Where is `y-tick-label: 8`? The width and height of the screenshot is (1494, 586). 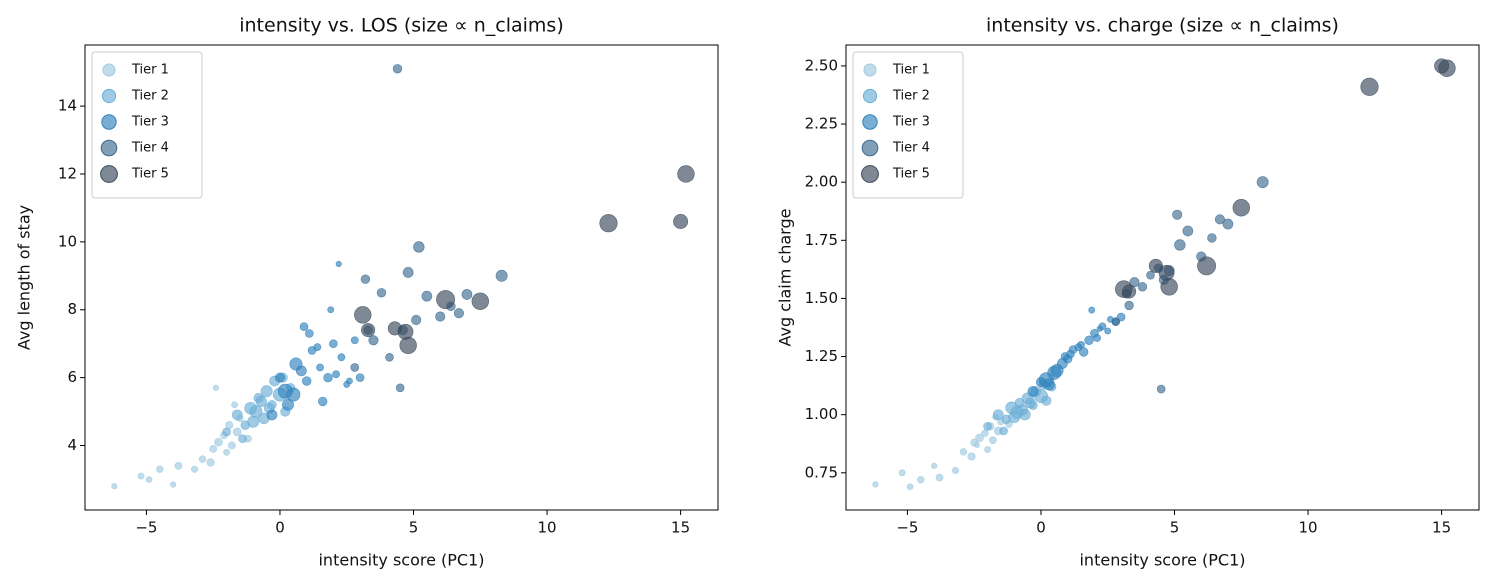 y-tick-label: 8 is located at coordinates (72, 309).